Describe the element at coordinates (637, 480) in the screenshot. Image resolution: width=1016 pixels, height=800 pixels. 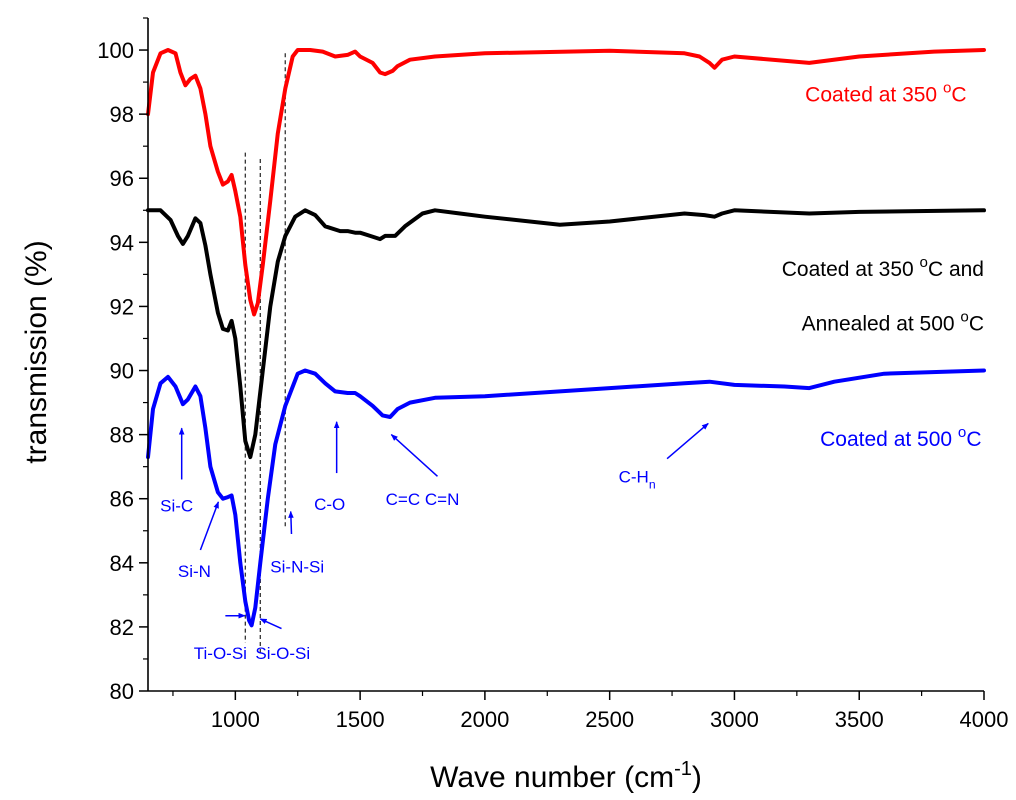
I see `peak-annotation: C-Hn` at that location.